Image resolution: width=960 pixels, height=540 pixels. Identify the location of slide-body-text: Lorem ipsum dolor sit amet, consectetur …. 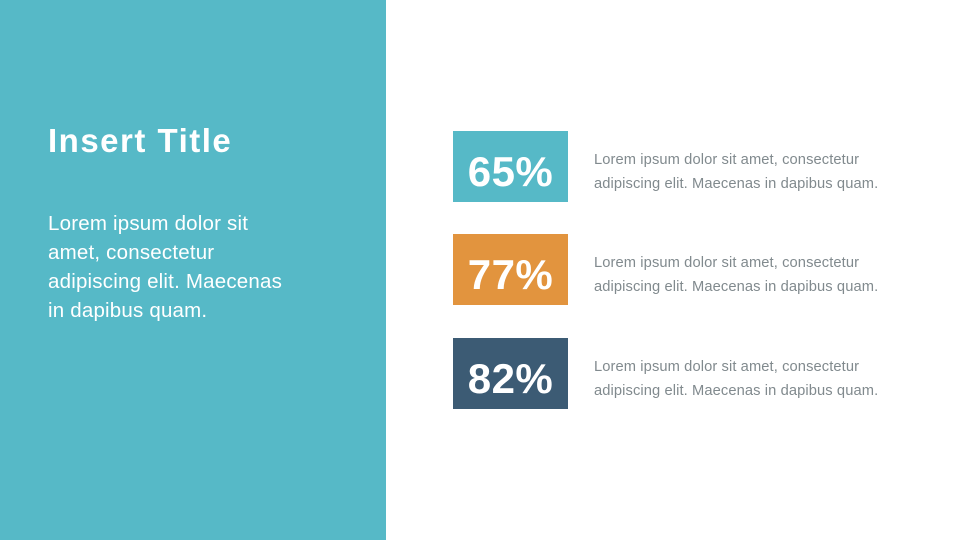
(165, 267).